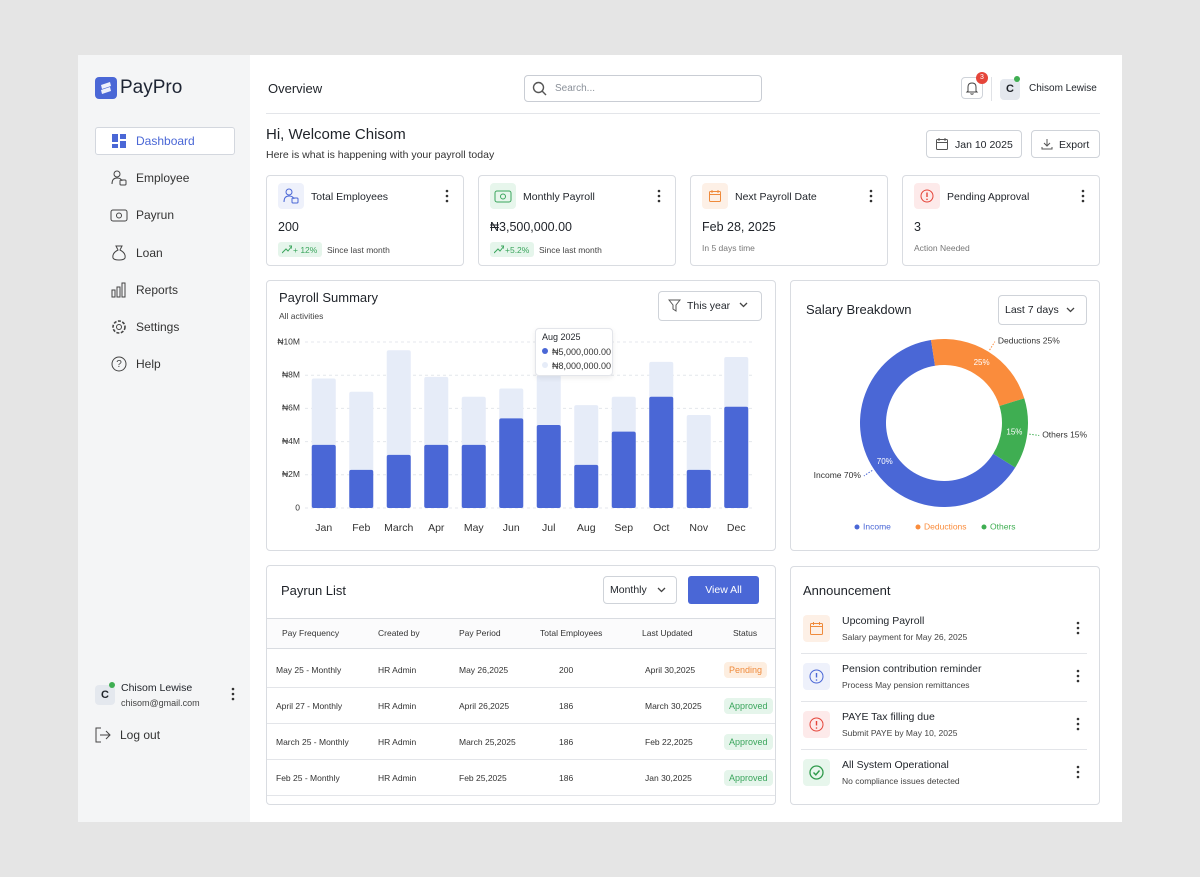 The height and width of the screenshot is (877, 1200). What do you see at coordinates (148, 364) in the screenshot?
I see `nav-item: Help` at bounding box center [148, 364].